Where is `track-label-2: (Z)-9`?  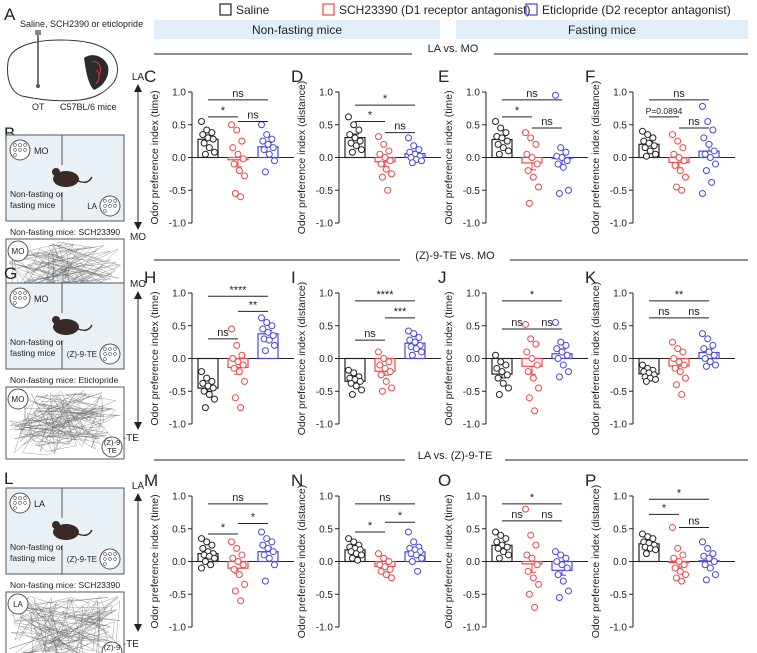
track-label-2: (Z)-9 is located at coordinates (112, 442).